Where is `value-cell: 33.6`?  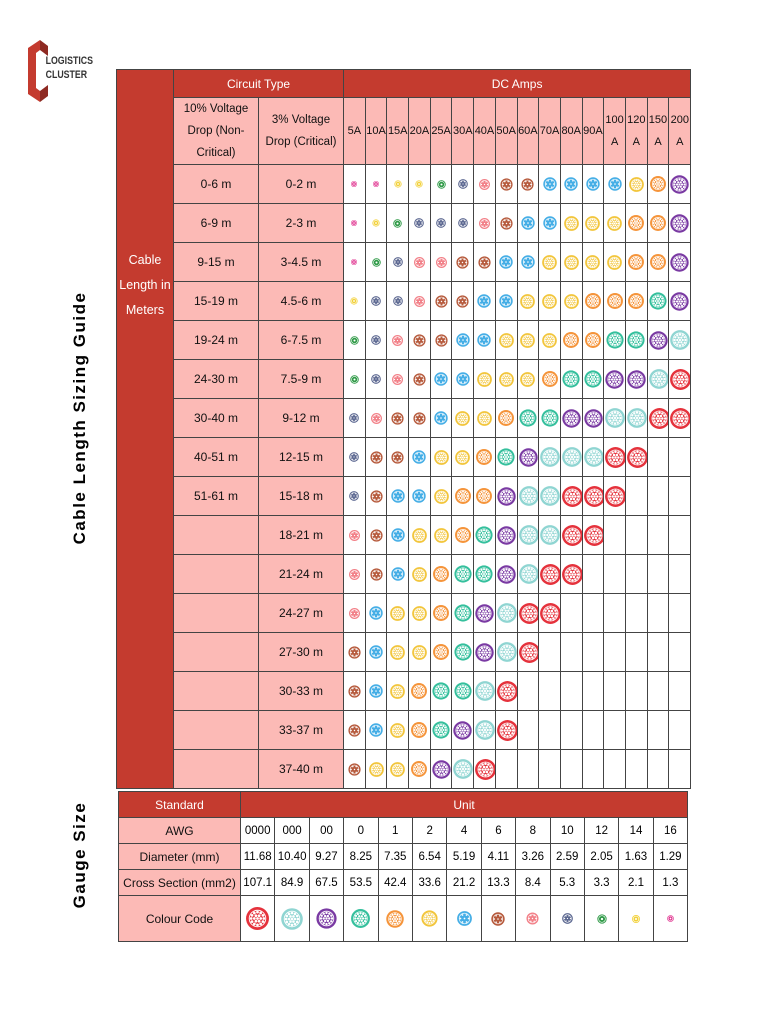
value-cell: 33.6 is located at coordinates (429, 882).